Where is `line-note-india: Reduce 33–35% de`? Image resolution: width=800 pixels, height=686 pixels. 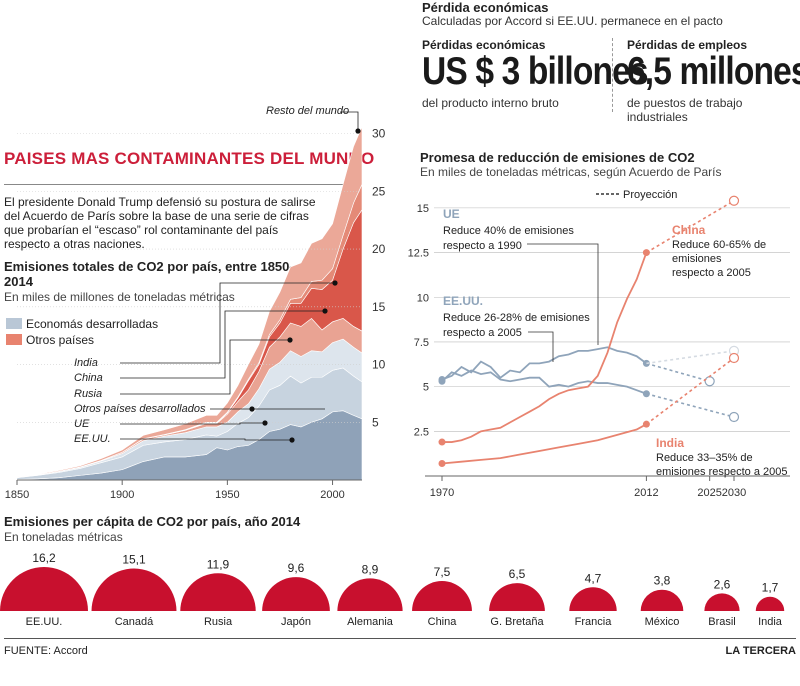 line-note-india: Reduce 33–35% de is located at coordinates (704, 458).